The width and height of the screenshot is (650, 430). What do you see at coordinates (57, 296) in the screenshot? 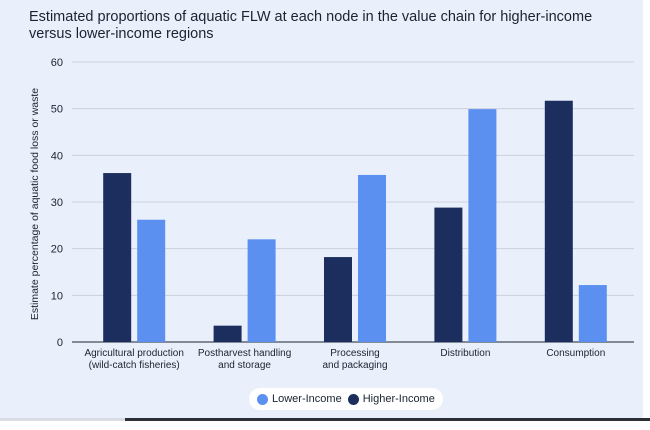
I see `y-tick-label: 10` at bounding box center [57, 296].